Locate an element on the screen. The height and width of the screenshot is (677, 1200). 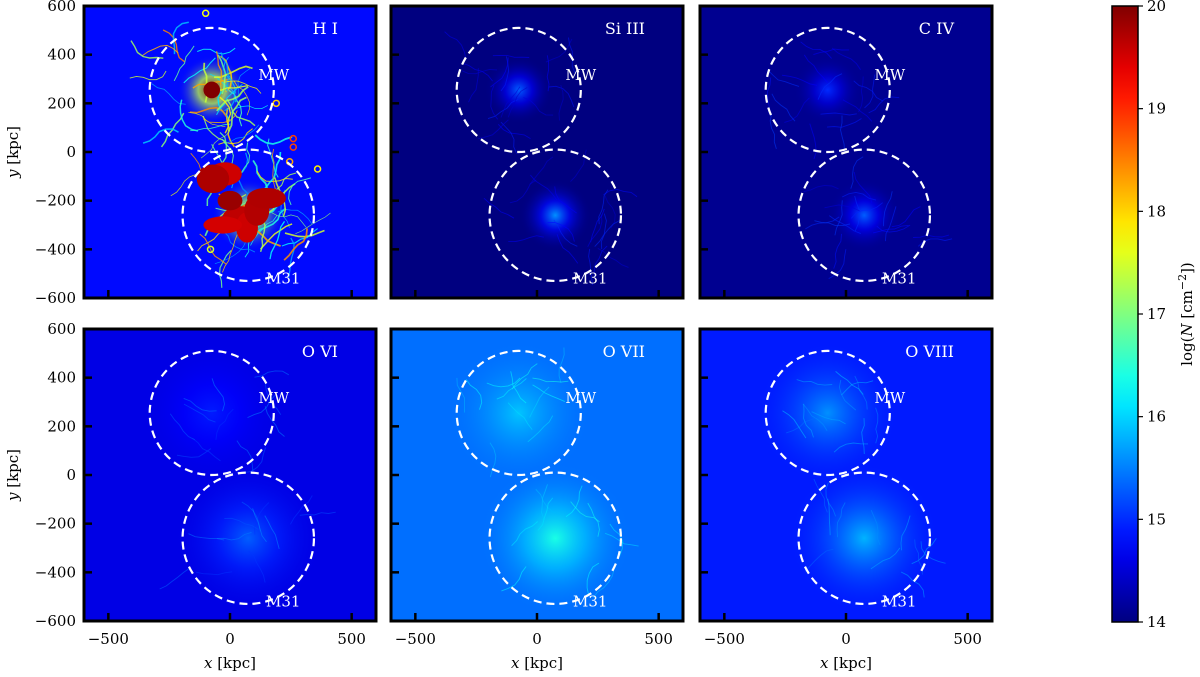
y-tick-label: 200 is located at coordinates (61, 103).